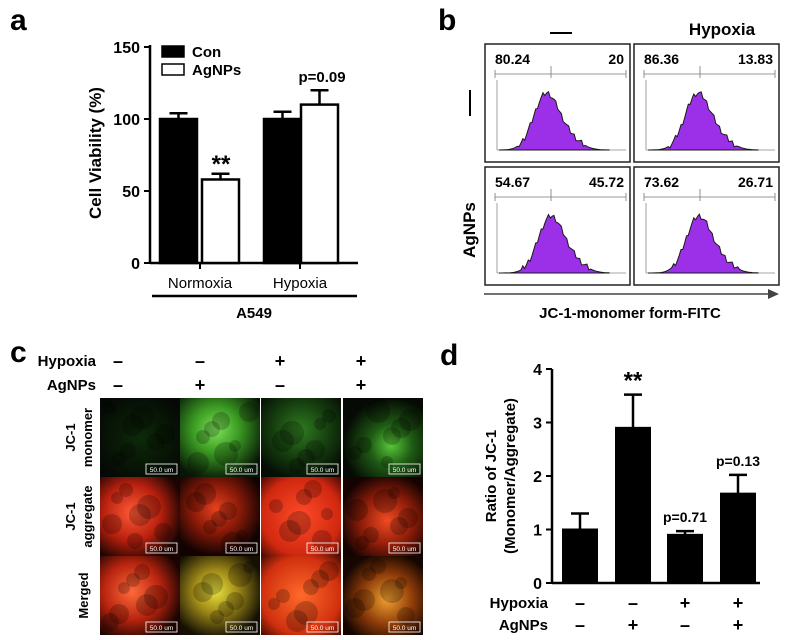 This screenshot has height=640, width=787. I want to click on panel-b-xlabel: JC-1-monomer form-FITC, so click(630, 313).